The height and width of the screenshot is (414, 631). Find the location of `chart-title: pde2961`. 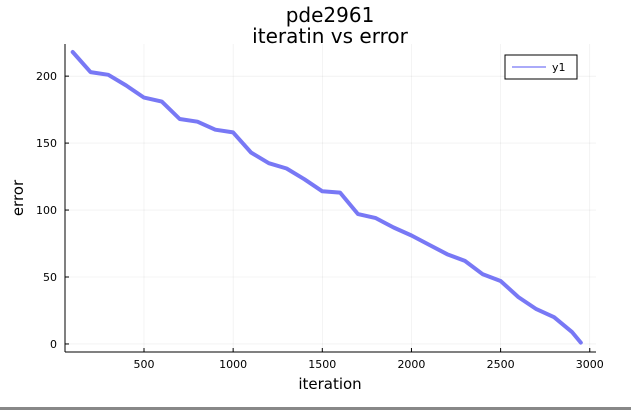

chart-title: pde2961 is located at coordinates (330, 15).